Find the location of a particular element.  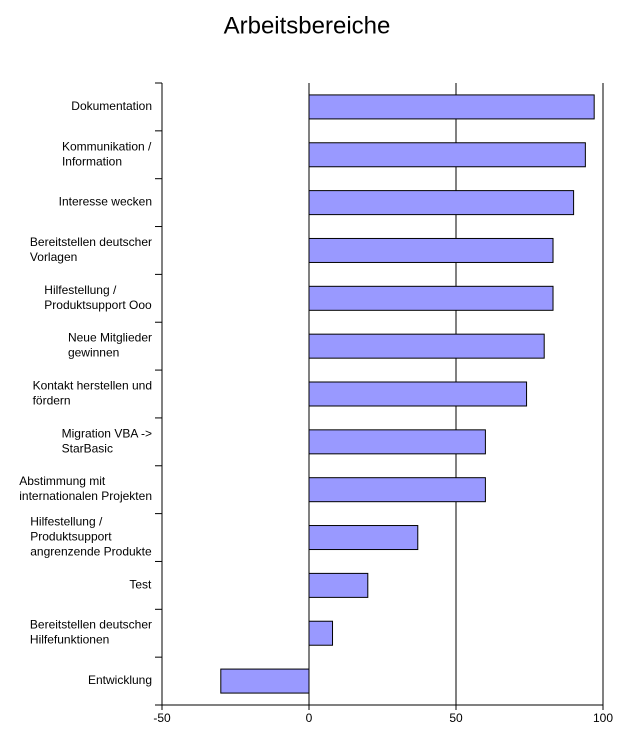

y-tick-label: Neue Mitglieder gewinnen is located at coordinates (110, 345).